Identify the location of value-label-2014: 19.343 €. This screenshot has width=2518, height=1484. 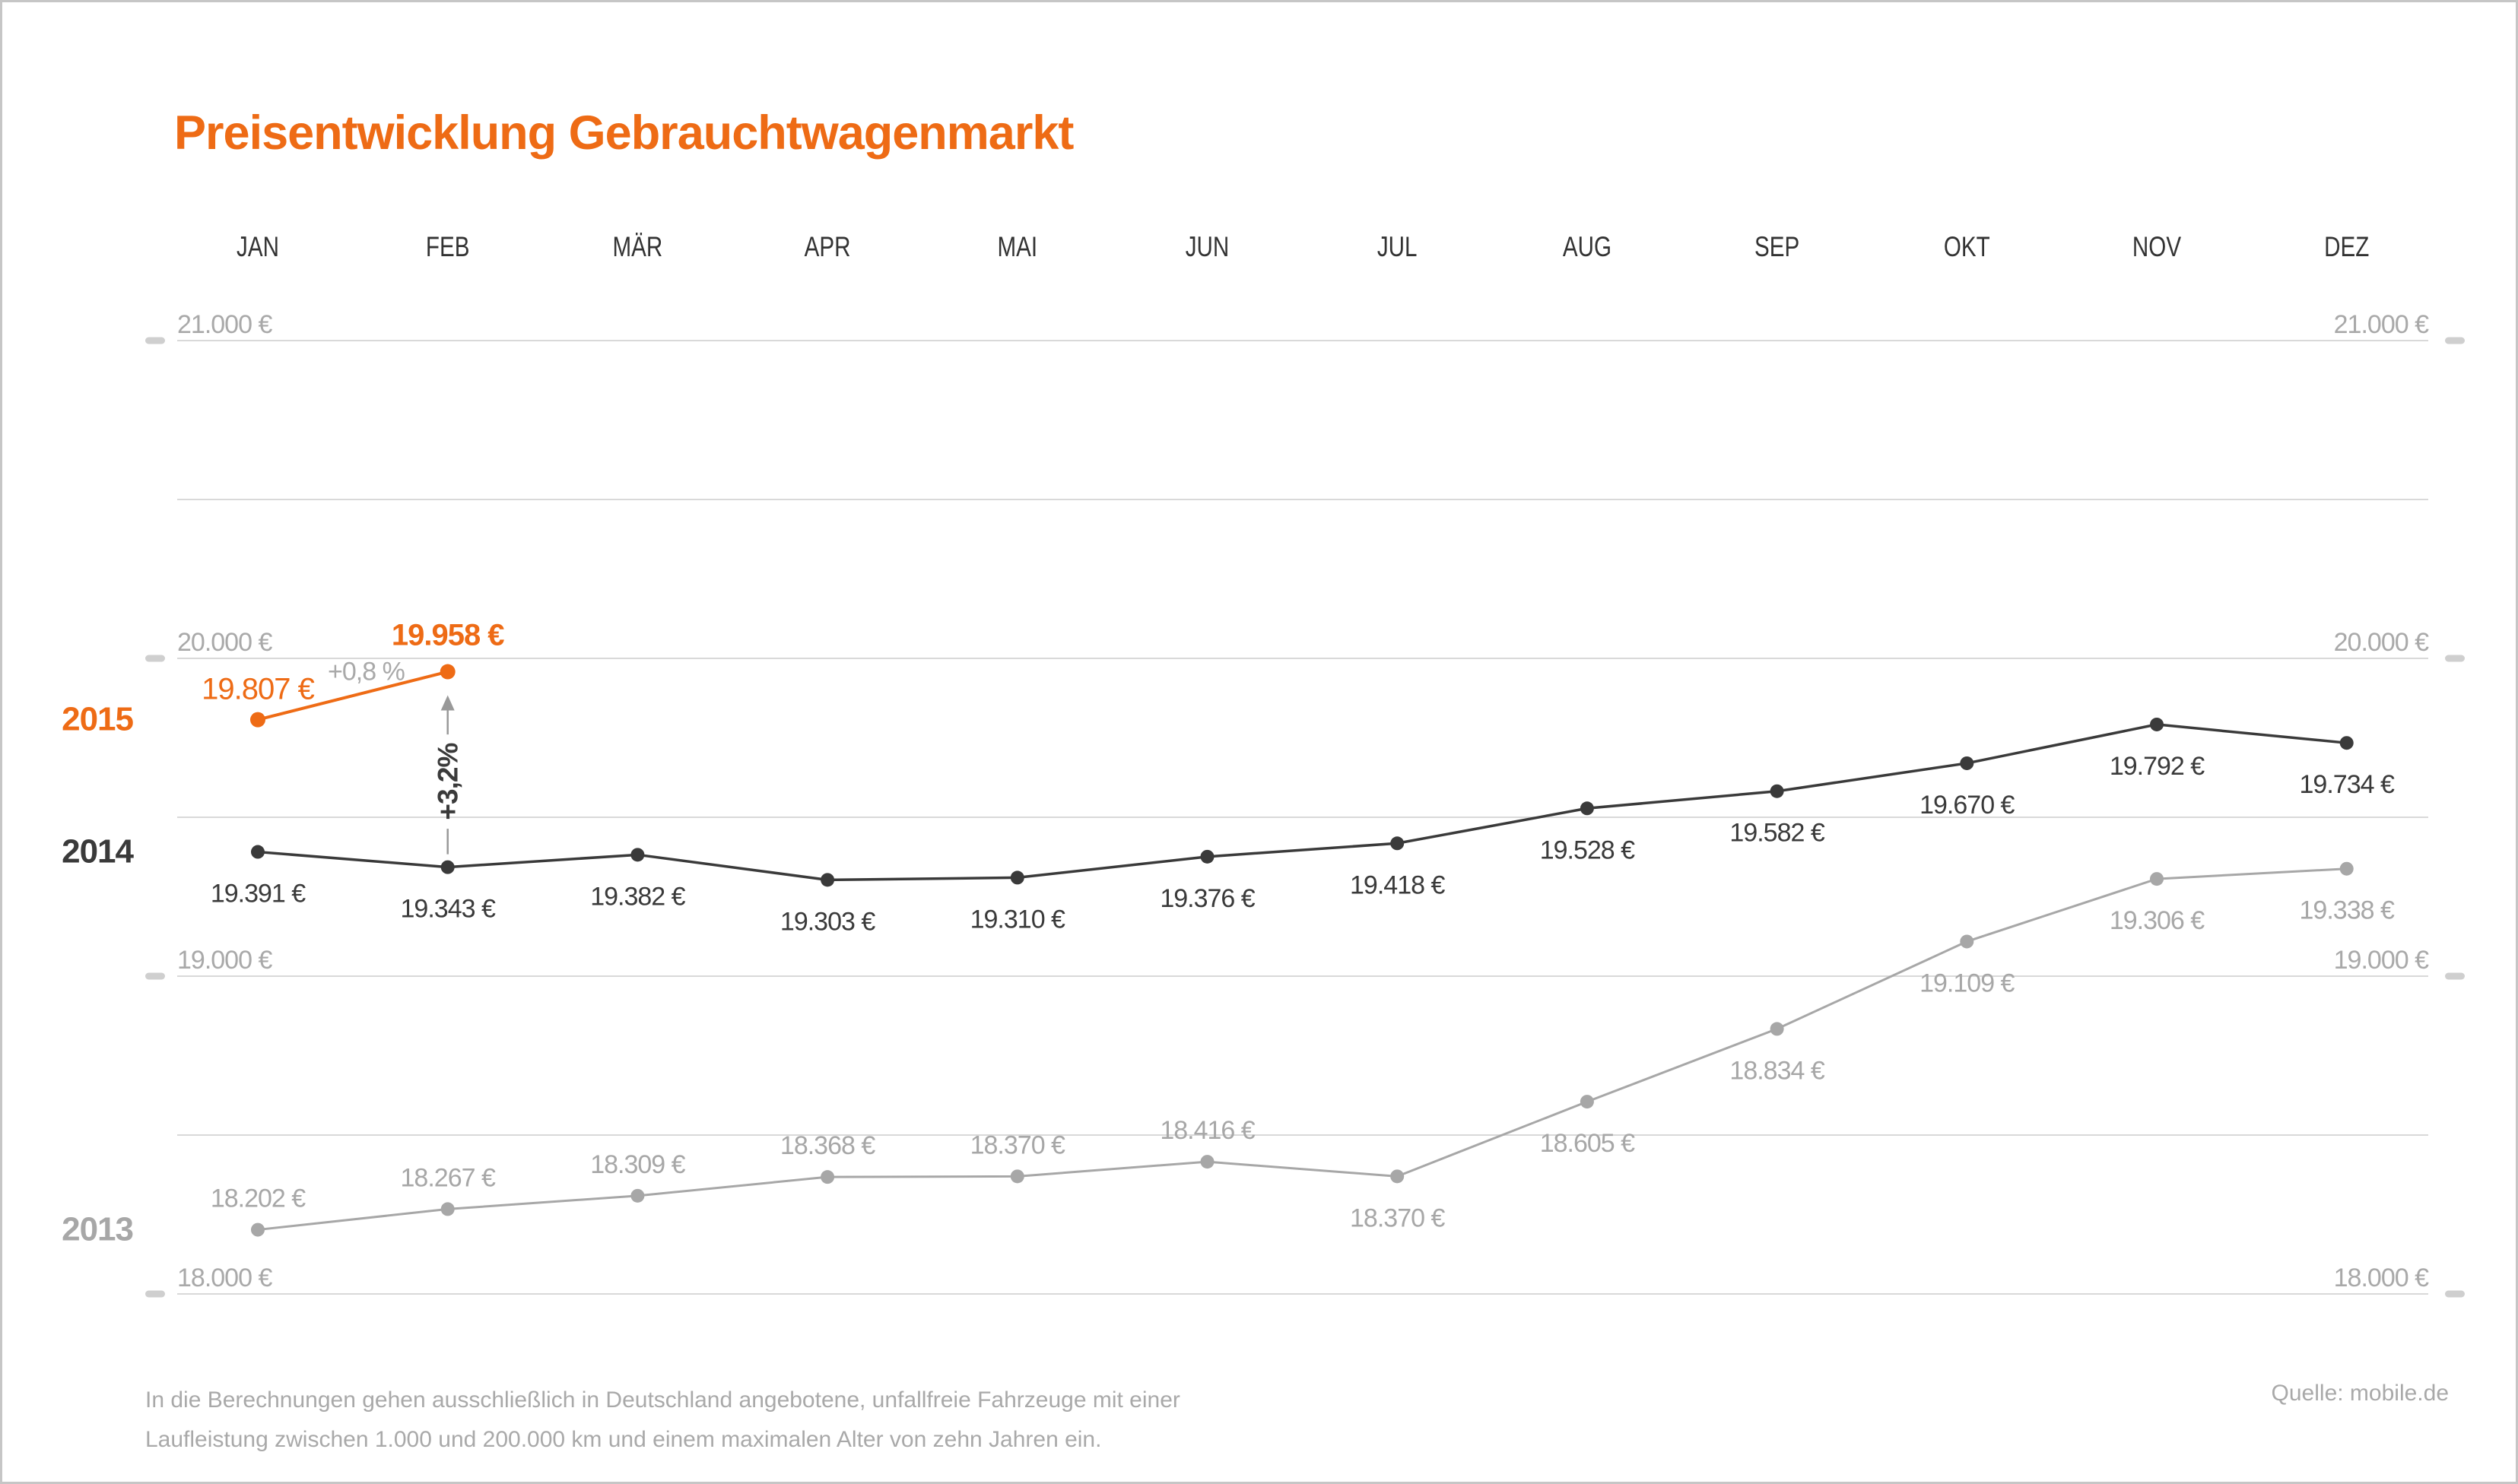
(449, 909).